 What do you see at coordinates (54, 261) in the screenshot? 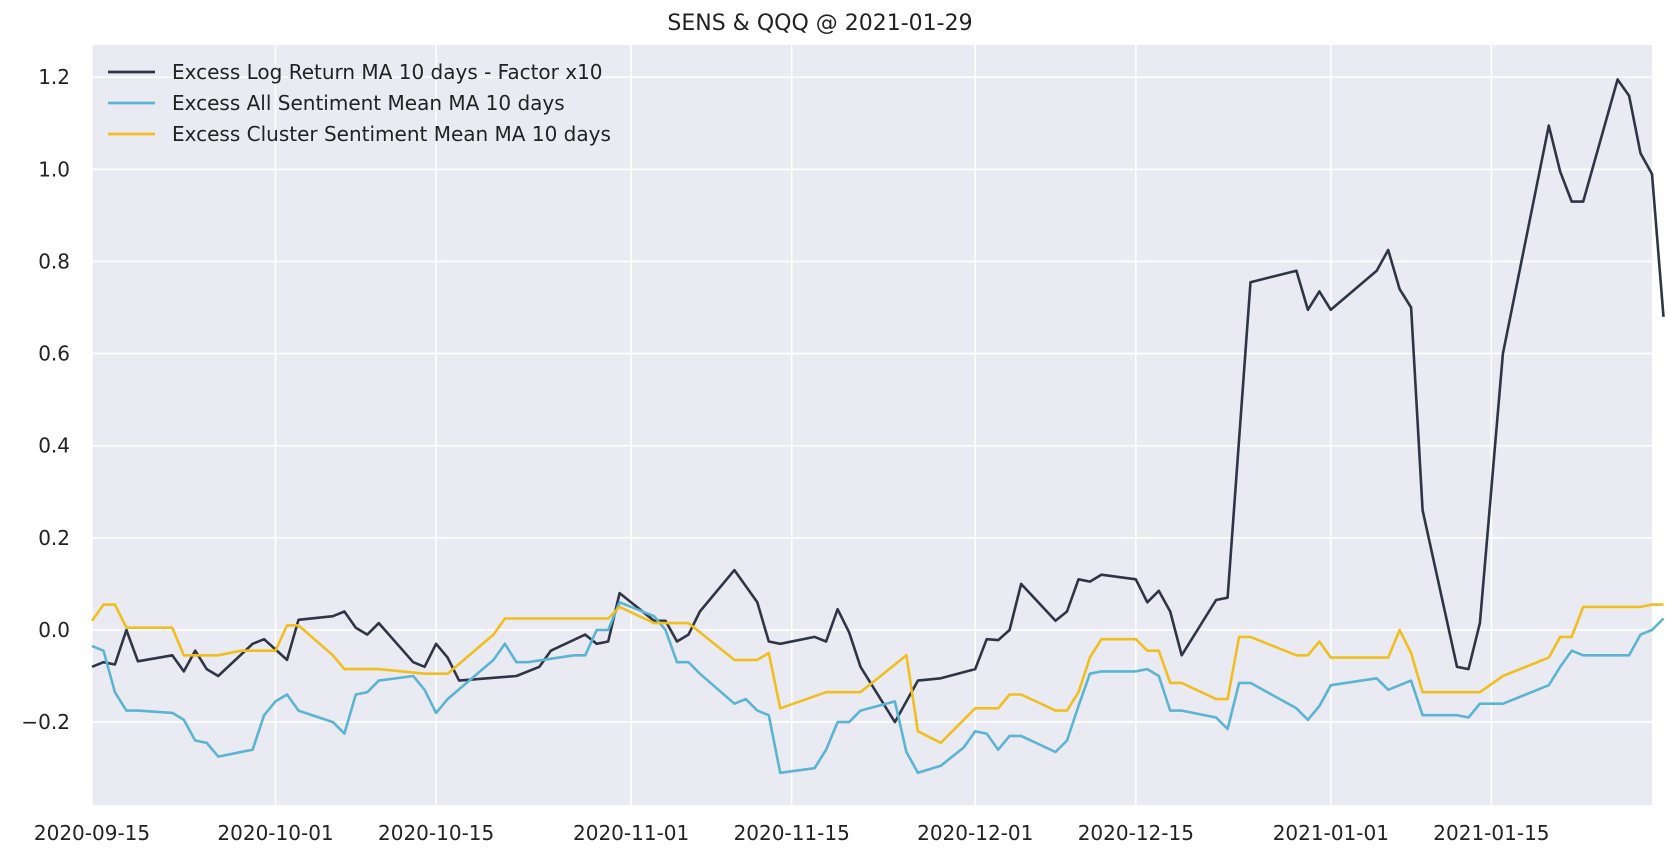
I see `y-tick-label: 0.8` at bounding box center [54, 261].